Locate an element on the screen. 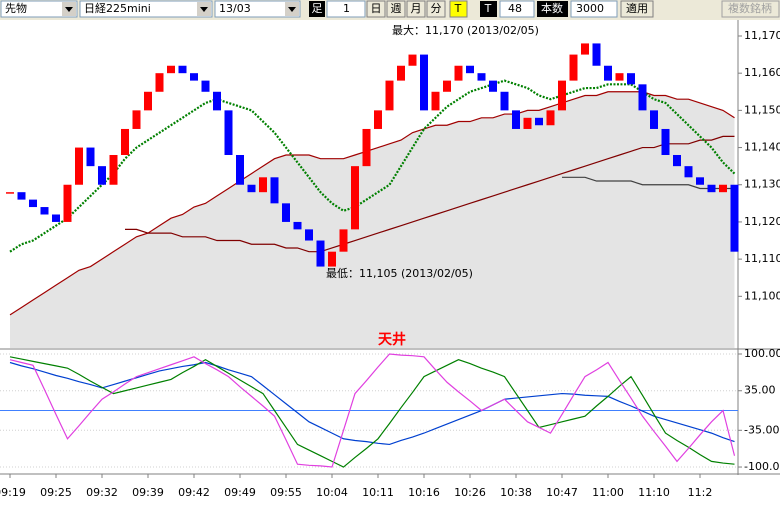 This screenshot has width=780, height=505. period-text: 日 is located at coordinates (376, 8).